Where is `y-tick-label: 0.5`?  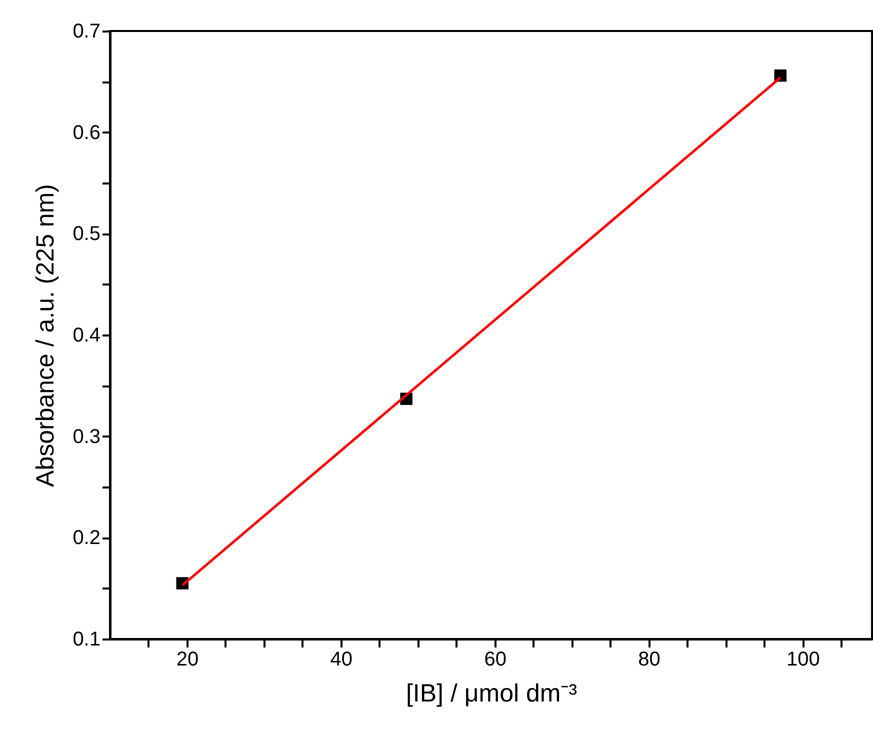 y-tick-label: 0.5 is located at coordinates (86, 234).